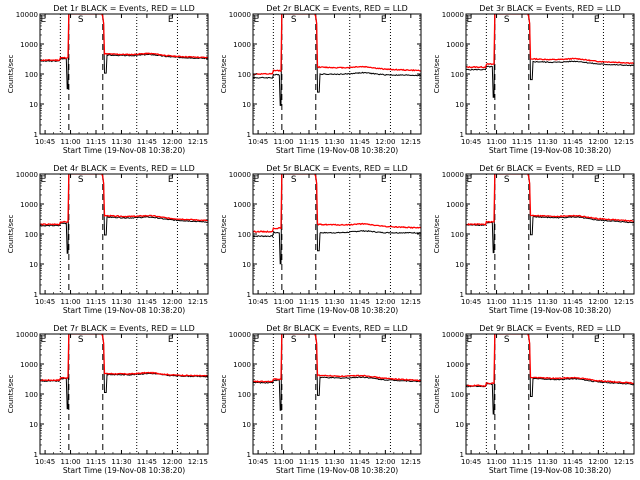  What do you see at coordinates (124, 328) in the screenshot?
I see `panel-title: Det 7r BLACK = Events, RED = LLD` at bounding box center [124, 328].